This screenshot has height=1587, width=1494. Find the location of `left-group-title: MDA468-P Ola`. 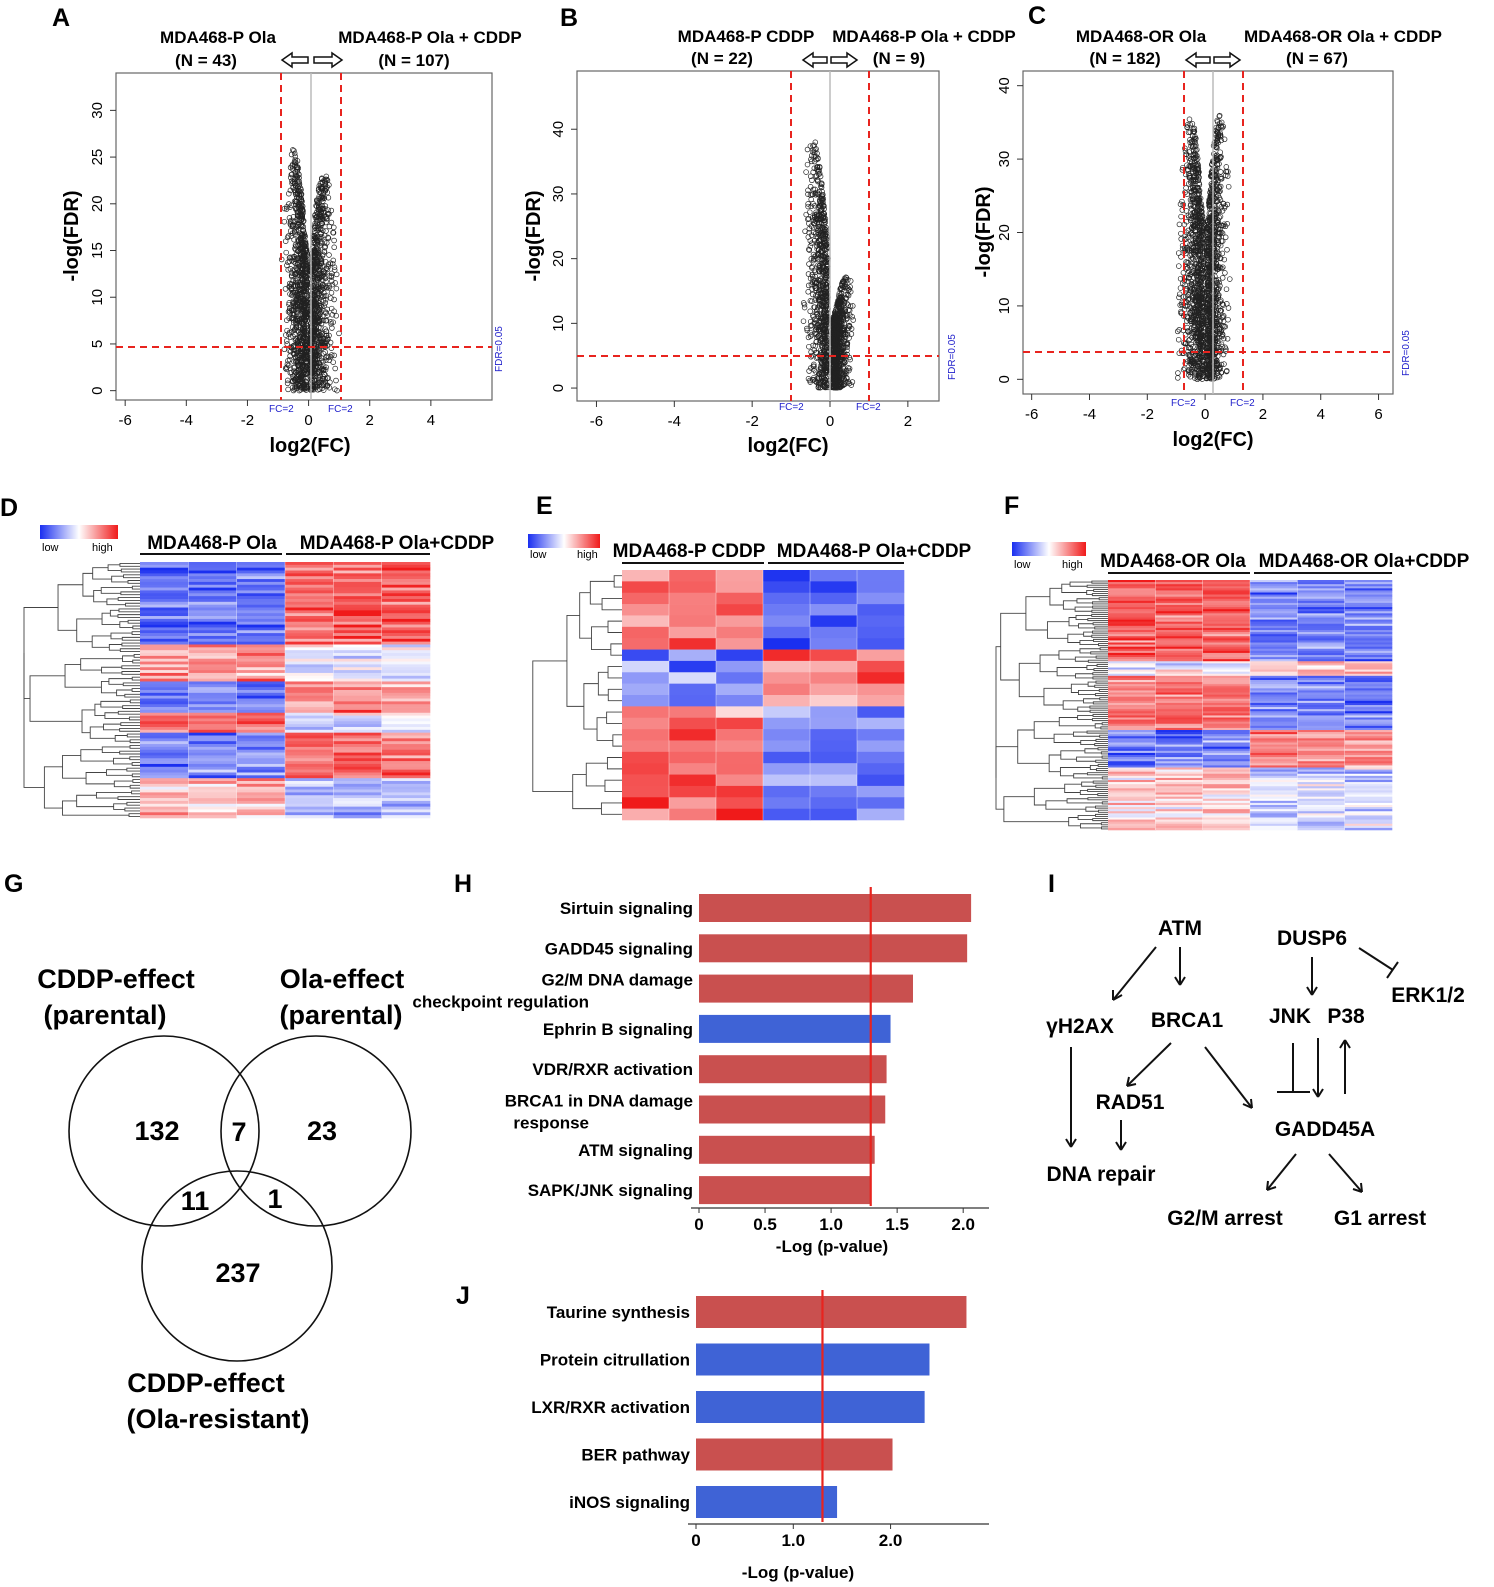

left-group-title: MDA468-P Ola is located at coordinates (218, 37).